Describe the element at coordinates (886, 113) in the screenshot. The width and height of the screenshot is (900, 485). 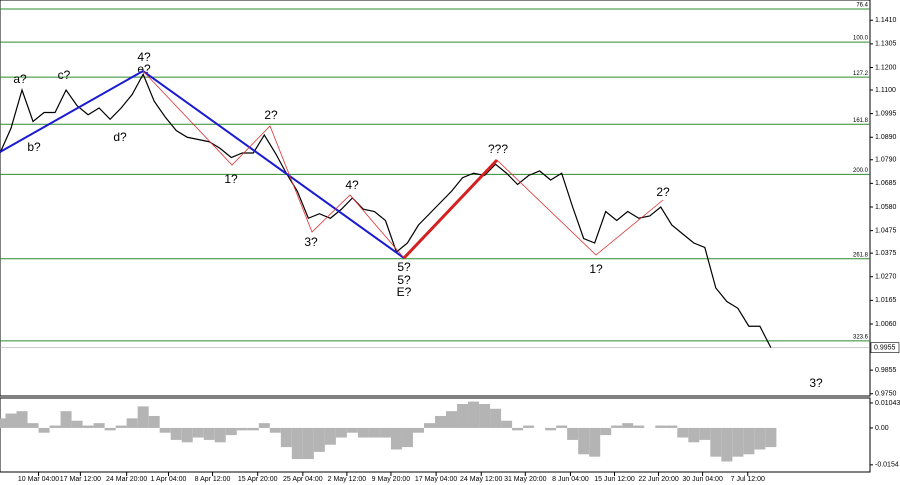
I see `y-tick-label: 1.0995` at that location.